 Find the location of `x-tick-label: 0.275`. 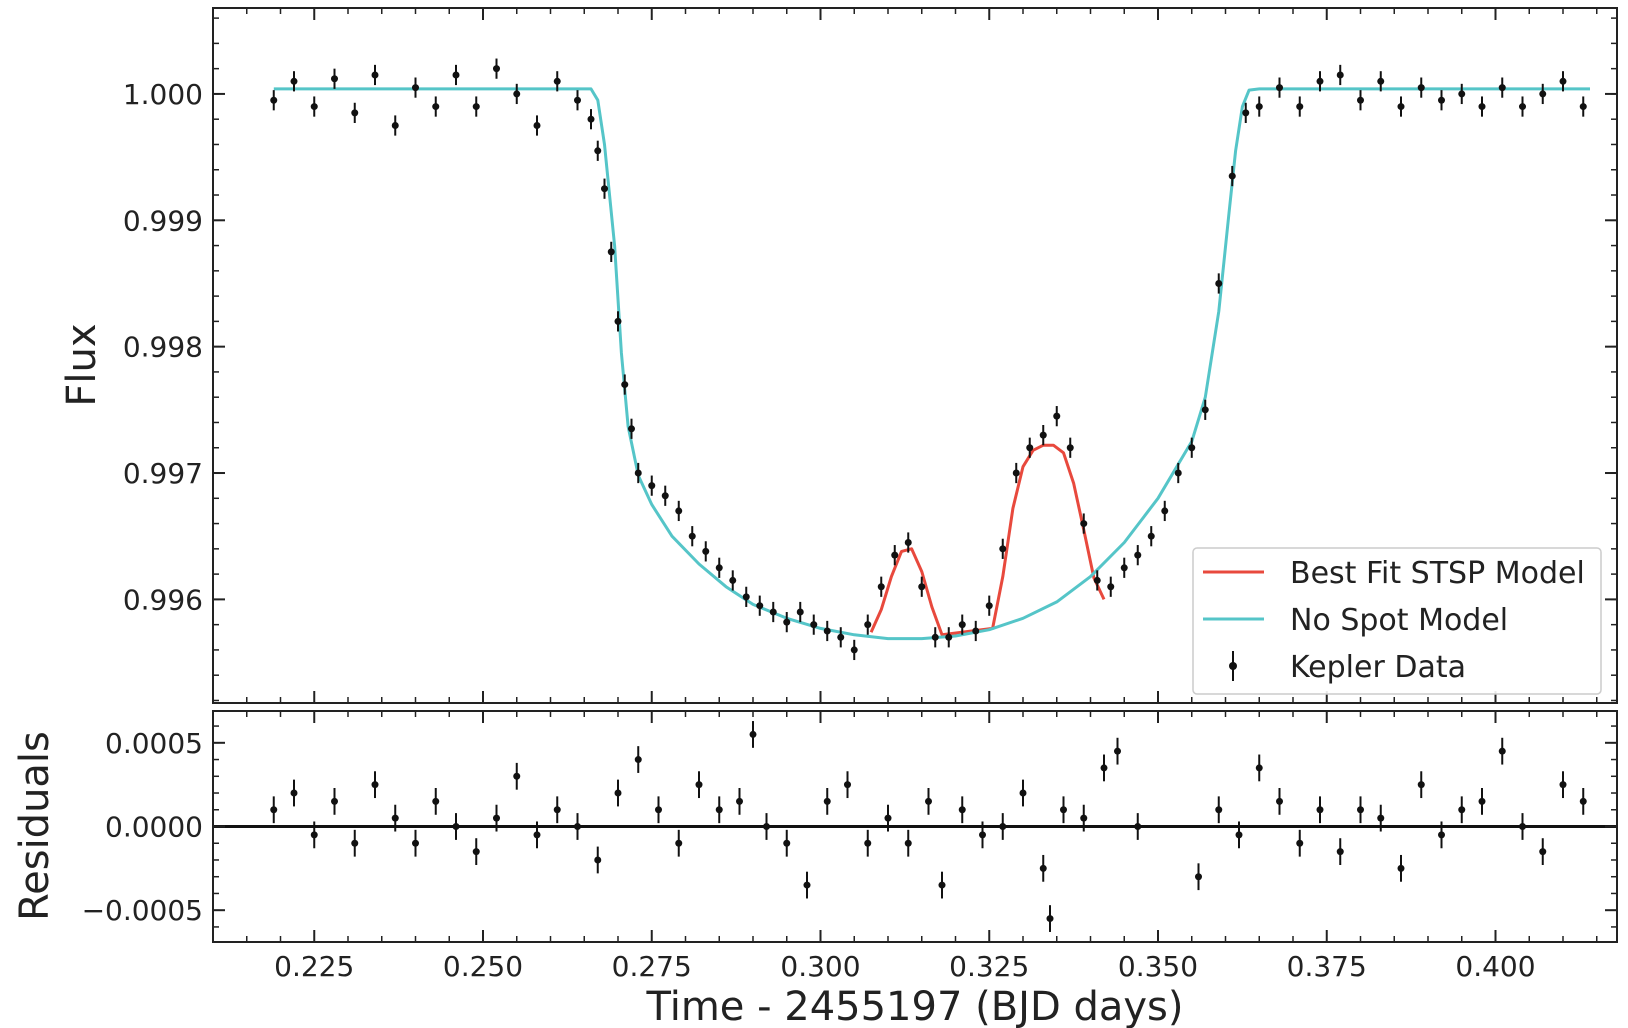

x-tick-label: 0.275 is located at coordinates (652, 966).